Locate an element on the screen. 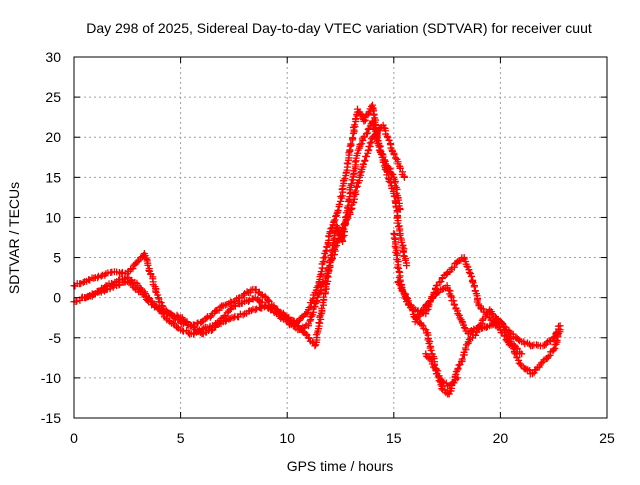  x-axis-label: GPS time / hours is located at coordinates (340, 466).